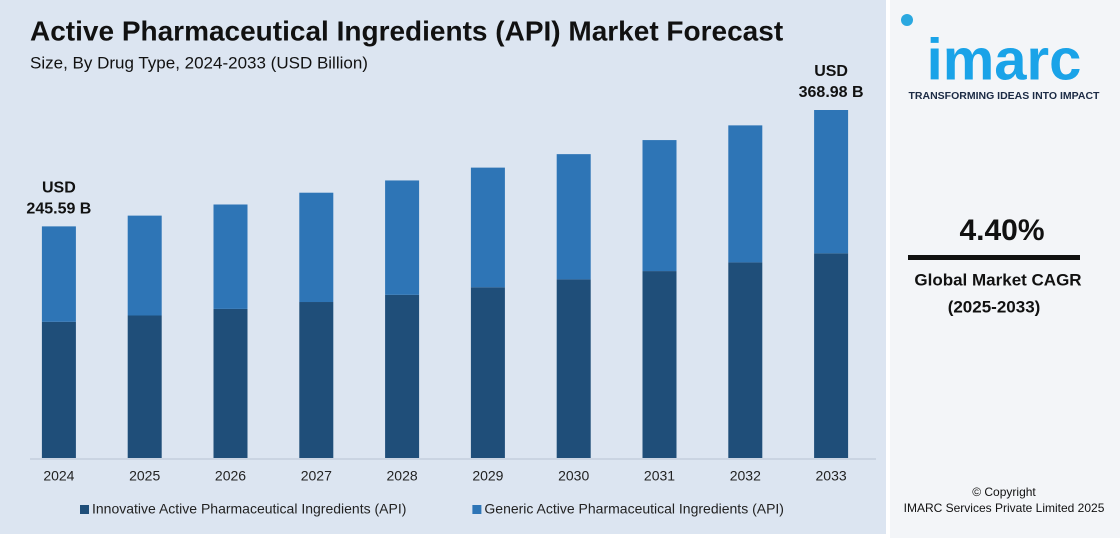 Image resolution: width=1120 pixels, height=543 pixels. Describe the element at coordinates (831, 92) in the screenshot. I see `annotation: 368.98 B` at that location.